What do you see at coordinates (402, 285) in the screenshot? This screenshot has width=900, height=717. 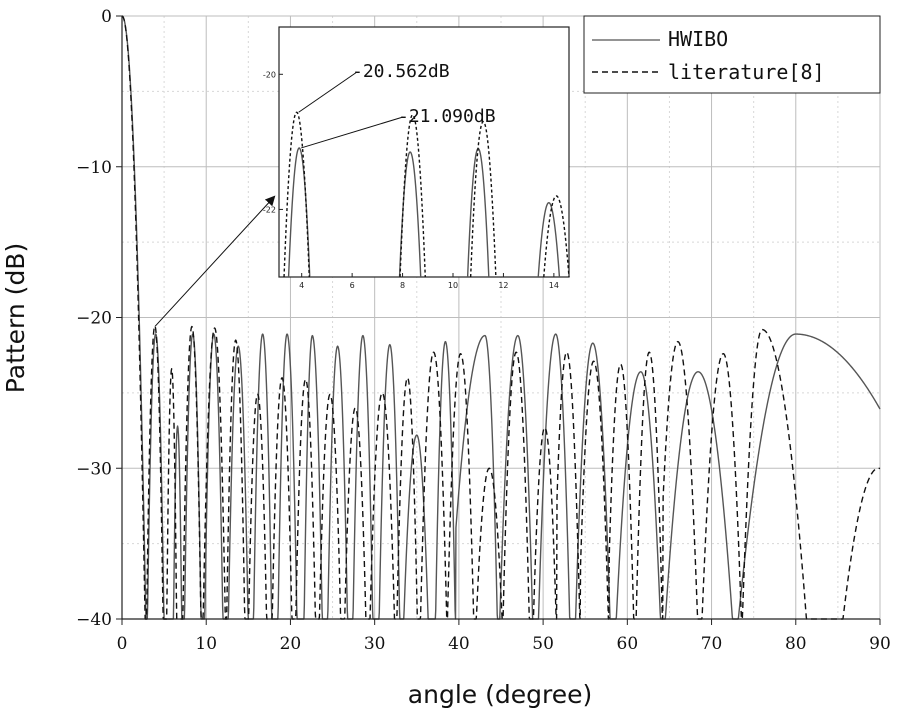 I see `inset-x-tick-label: 8` at bounding box center [402, 285].